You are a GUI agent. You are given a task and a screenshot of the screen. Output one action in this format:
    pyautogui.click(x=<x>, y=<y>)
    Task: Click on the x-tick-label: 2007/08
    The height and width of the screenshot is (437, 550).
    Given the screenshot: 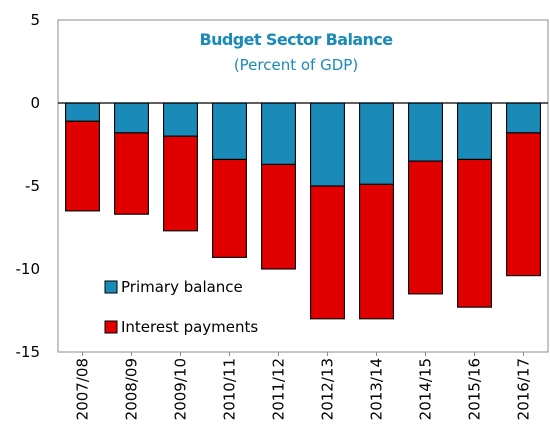 What is the action you would take?
    pyautogui.click(x=83, y=389)
    